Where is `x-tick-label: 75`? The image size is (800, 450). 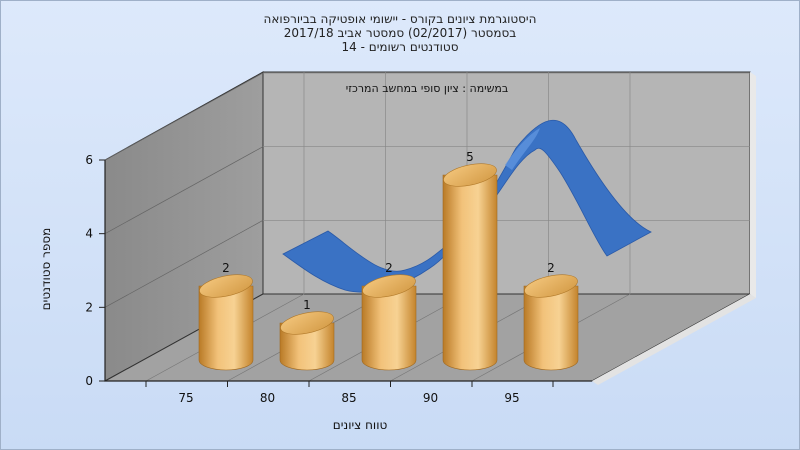
x-tick-label: 75 is located at coordinates (185, 398).